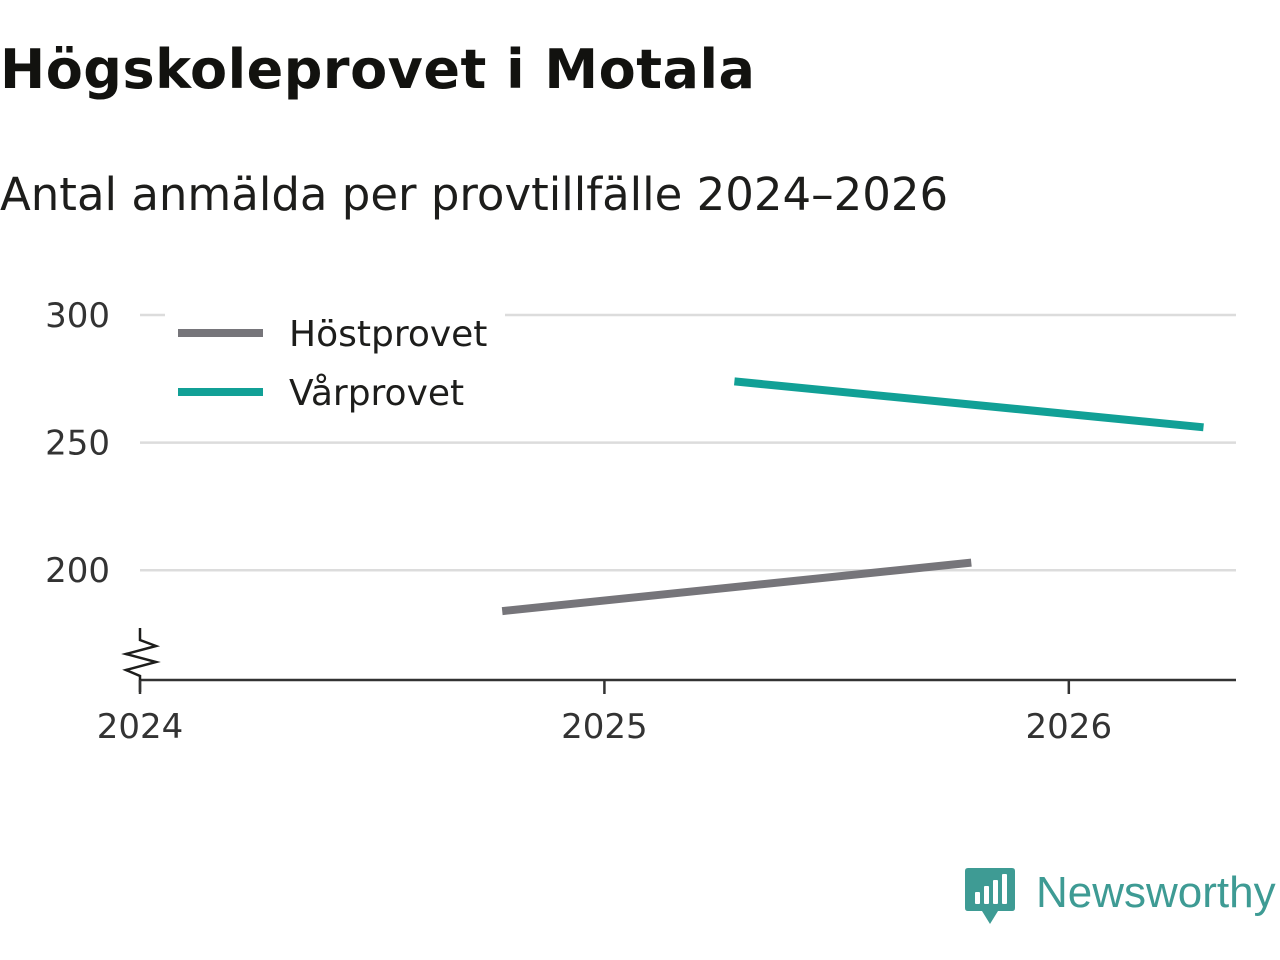  What do you see at coordinates (376, 393) in the screenshot?
I see `legend-label: Vårprovet` at bounding box center [376, 393].